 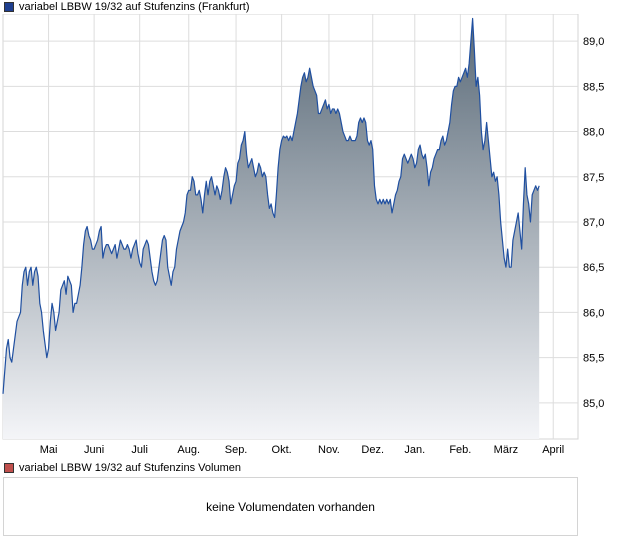 I want to click on y-tick-label: 89,0, so click(x=593, y=42).